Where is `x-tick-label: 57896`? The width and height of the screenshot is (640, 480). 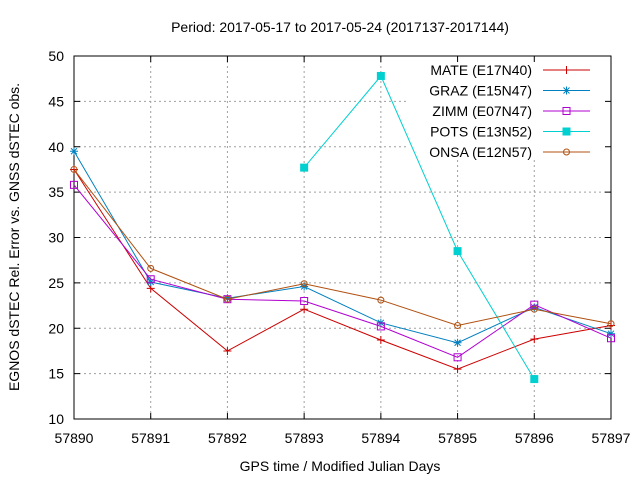
x-tick-label: 57896 is located at coordinates (534, 438).